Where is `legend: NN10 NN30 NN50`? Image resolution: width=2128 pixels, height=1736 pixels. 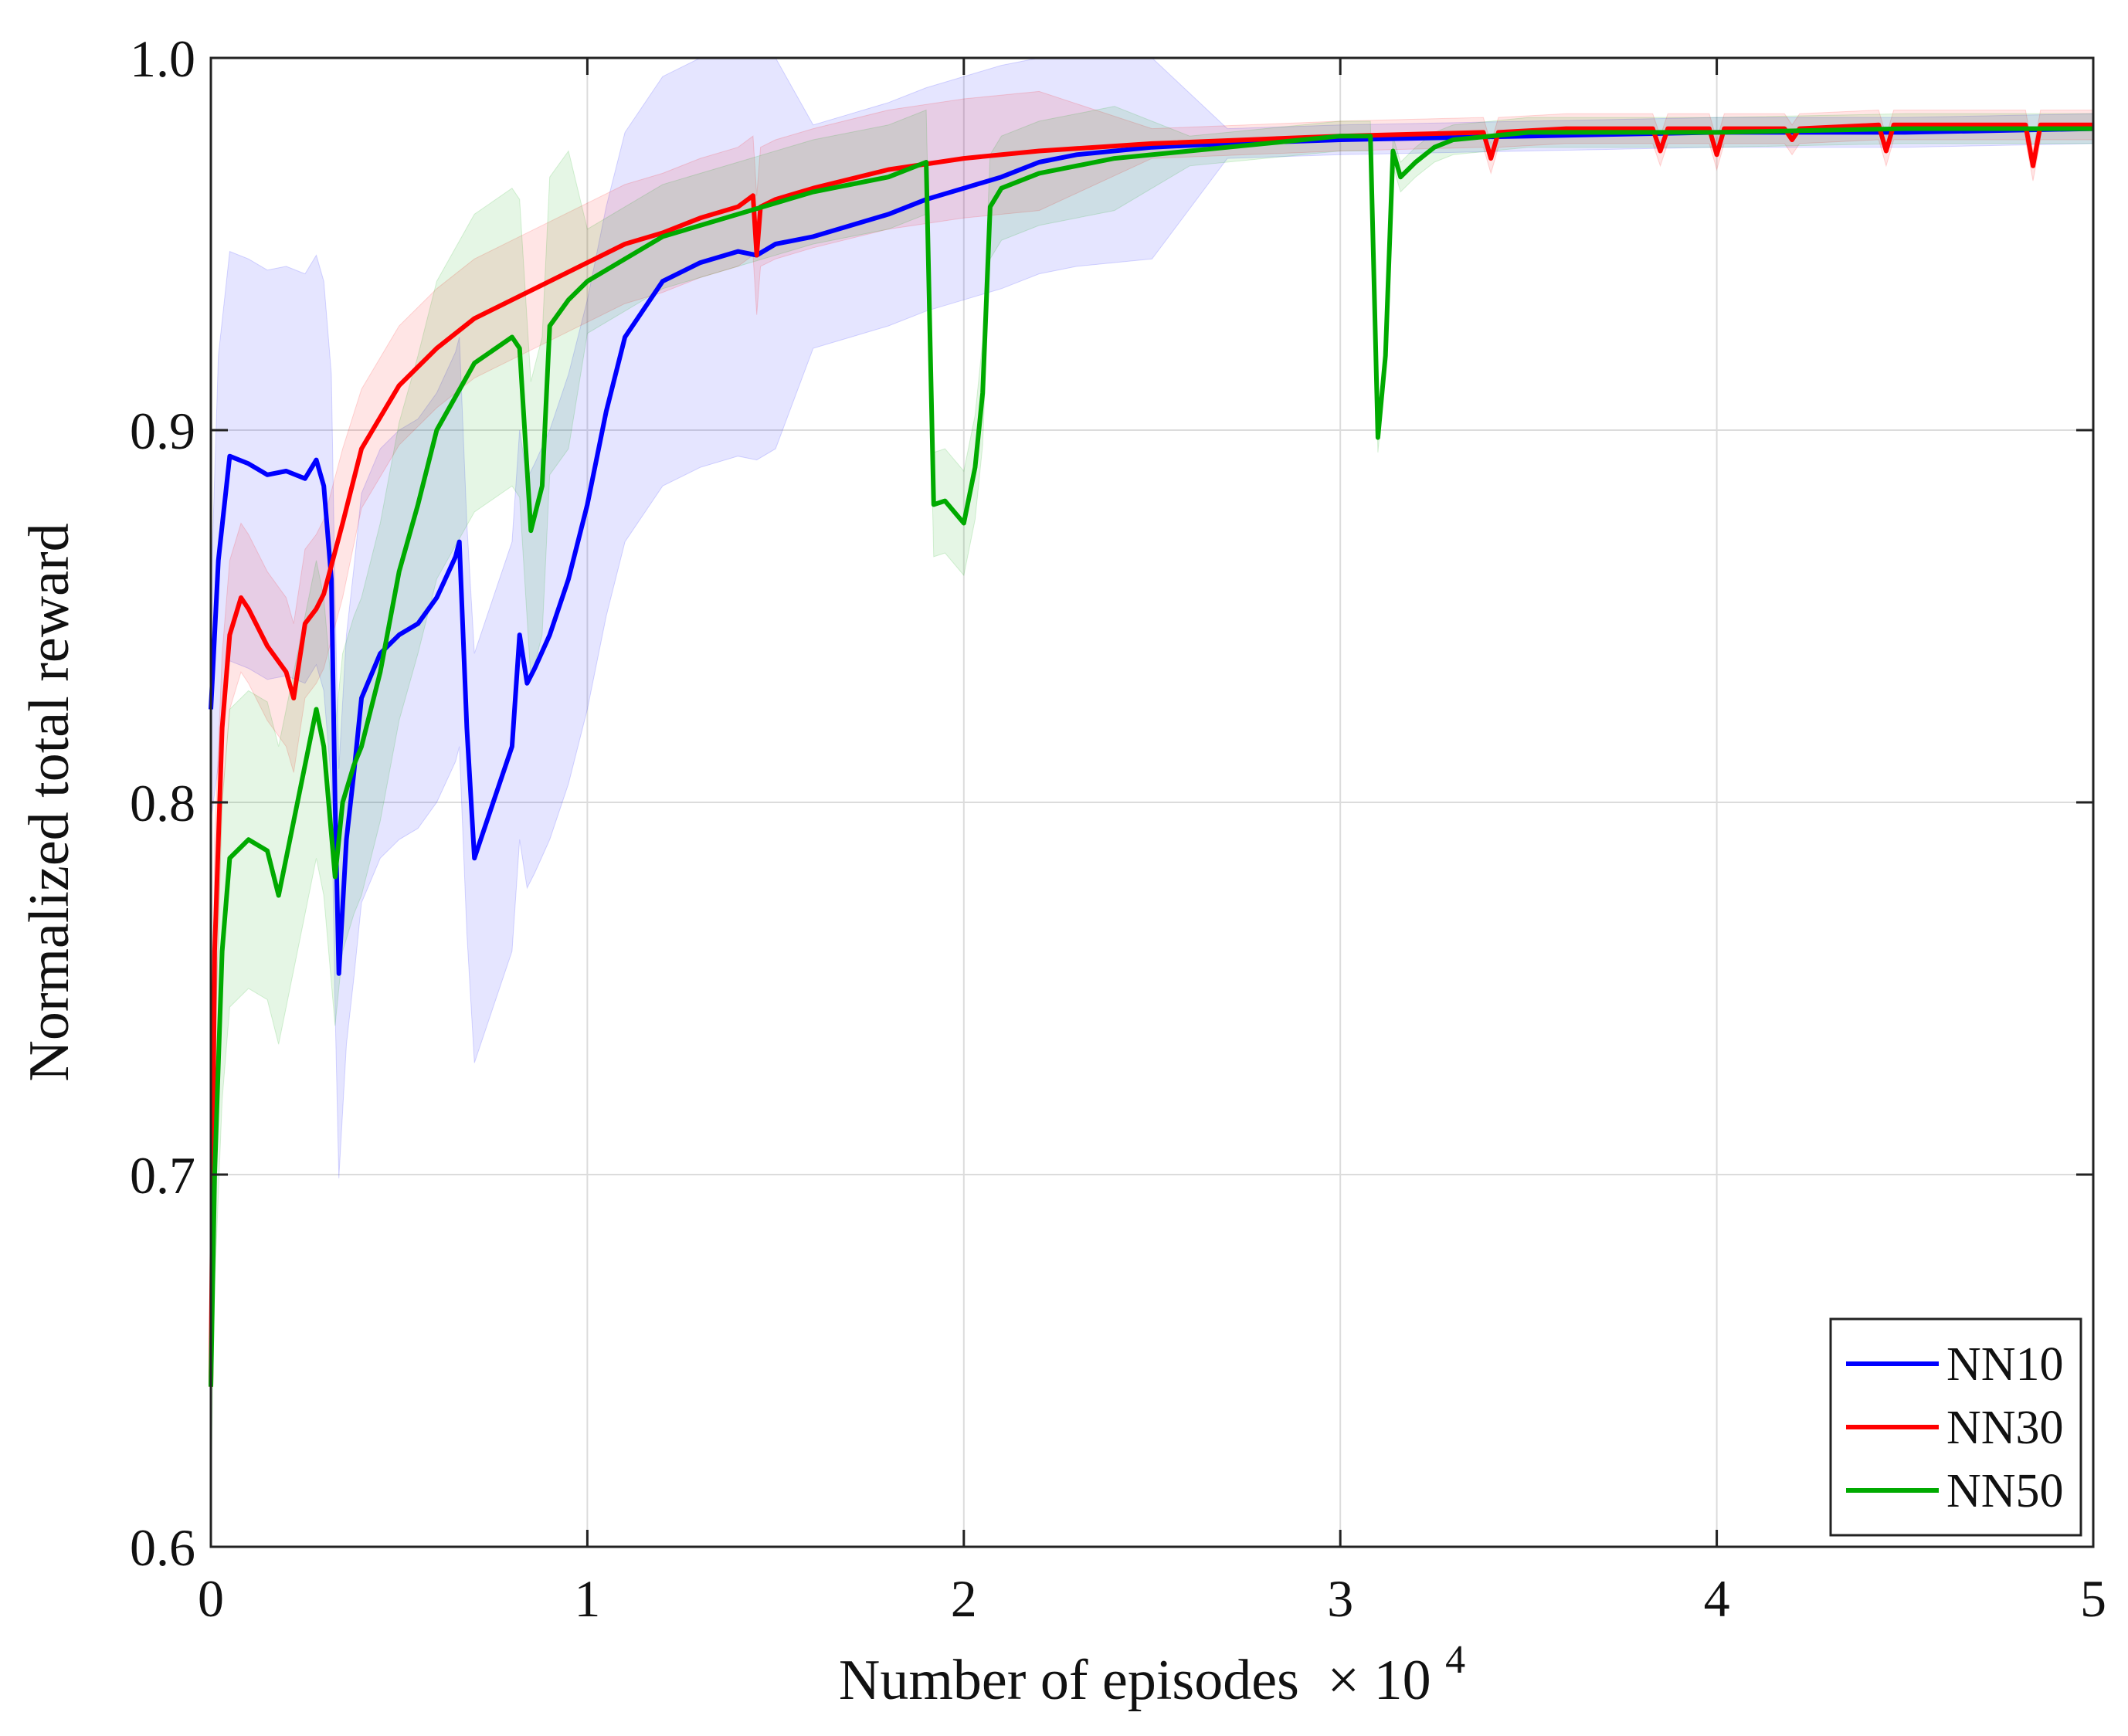
legend: NN10 NN30 NN50 is located at coordinates (1956, 1427).